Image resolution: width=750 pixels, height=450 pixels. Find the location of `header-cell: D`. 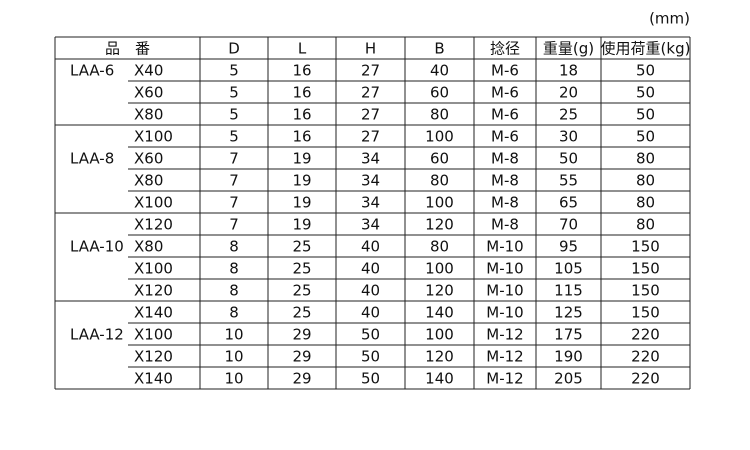

header-cell: D is located at coordinates (234, 49).